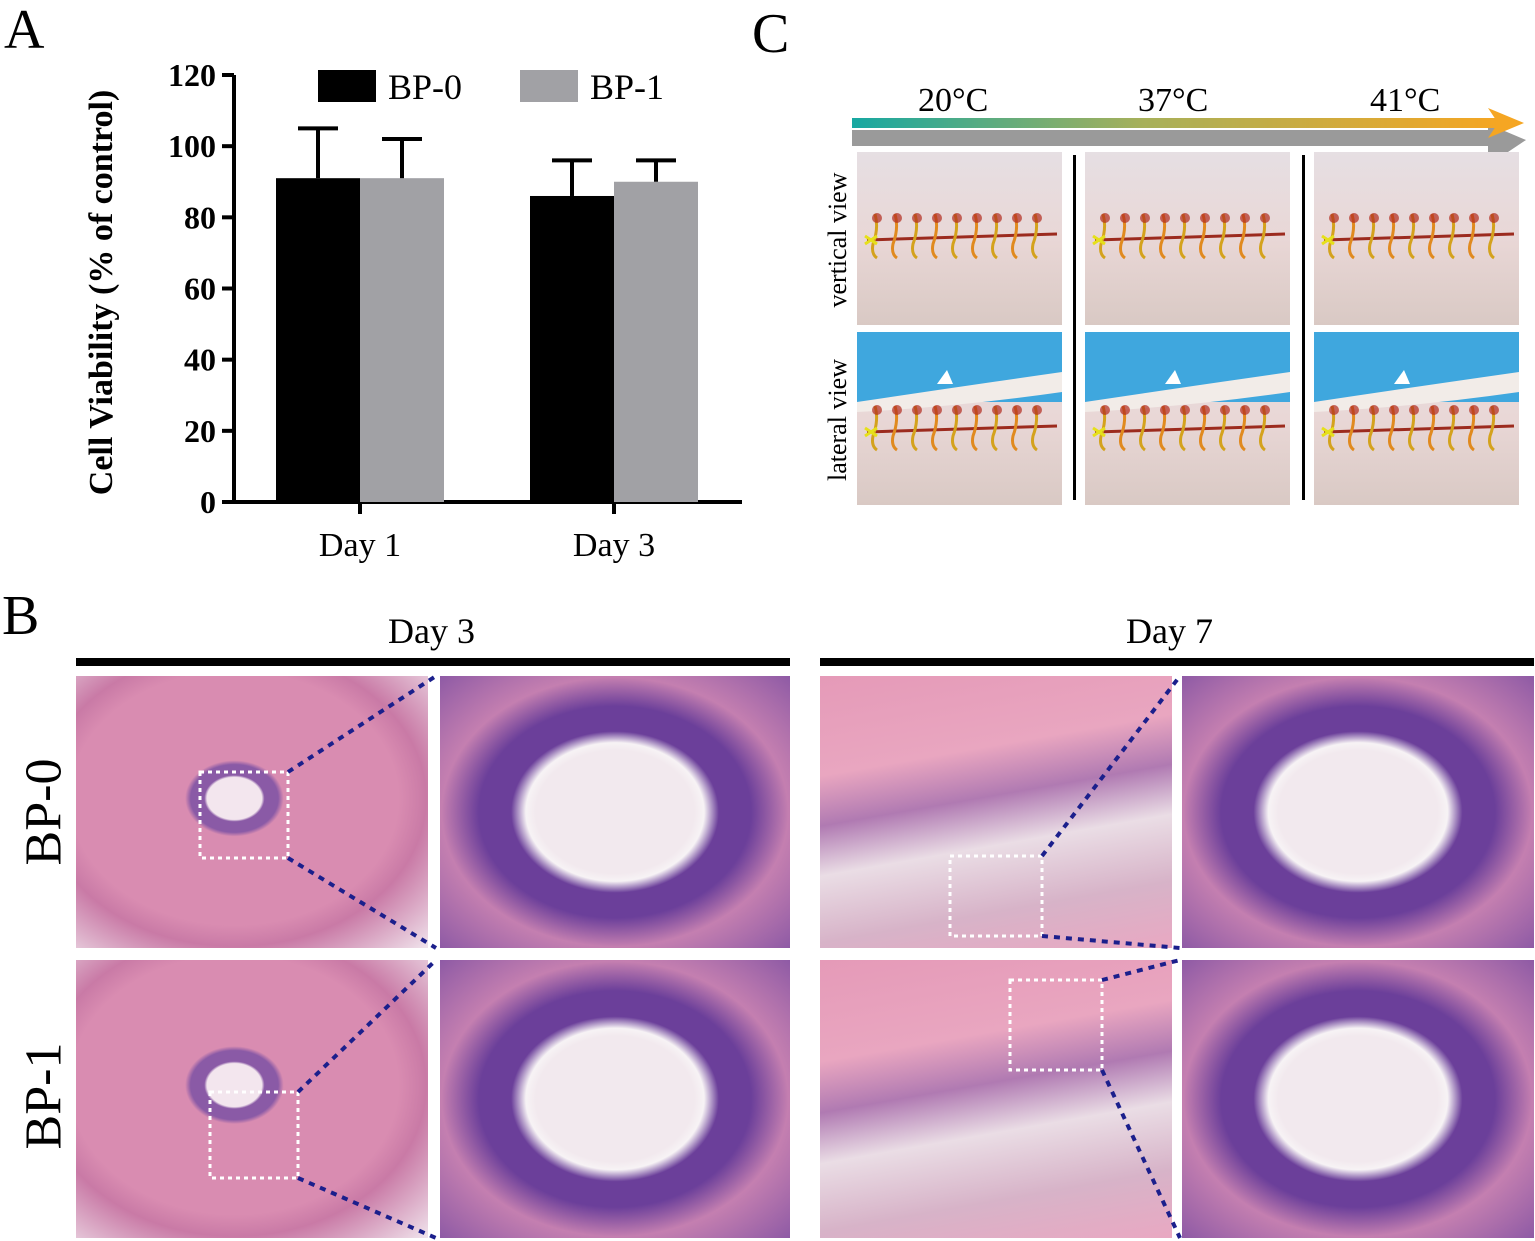 Image resolution: width=1535 pixels, height=1241 pixels. I want to click on panel-b-letter: B, so click(21, 616).